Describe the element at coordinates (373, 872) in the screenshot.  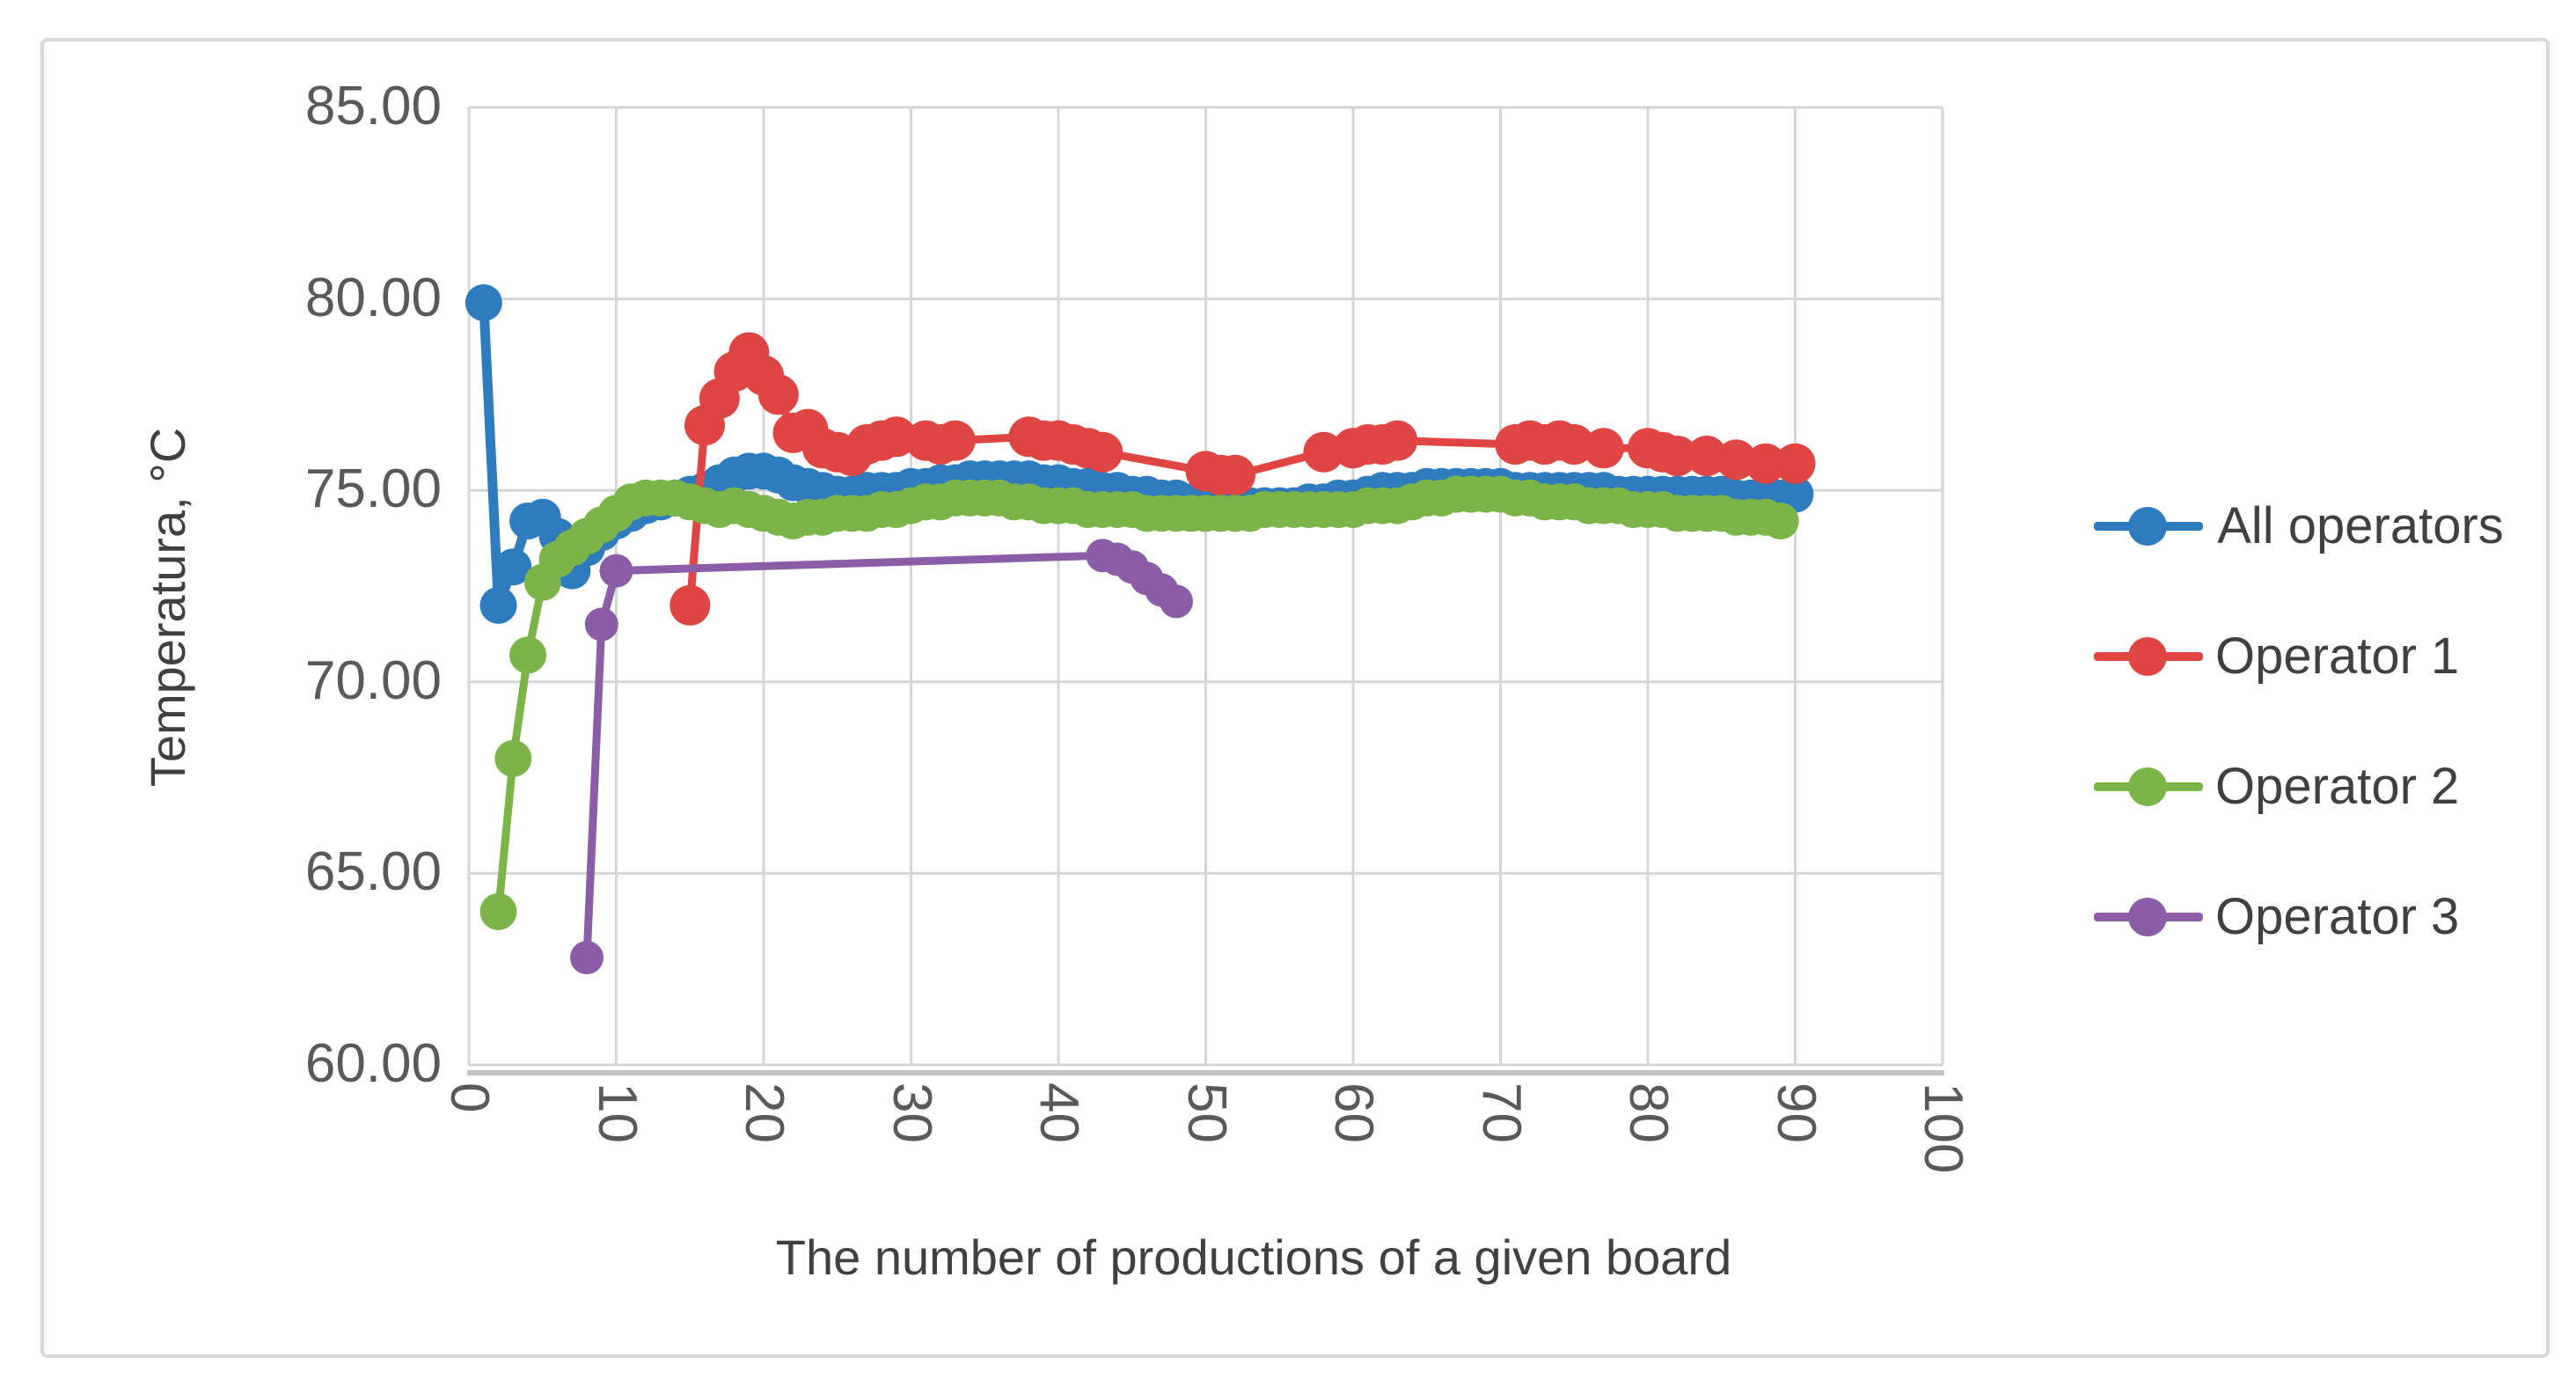
I see `y-tick-label: 65.00` at that location.